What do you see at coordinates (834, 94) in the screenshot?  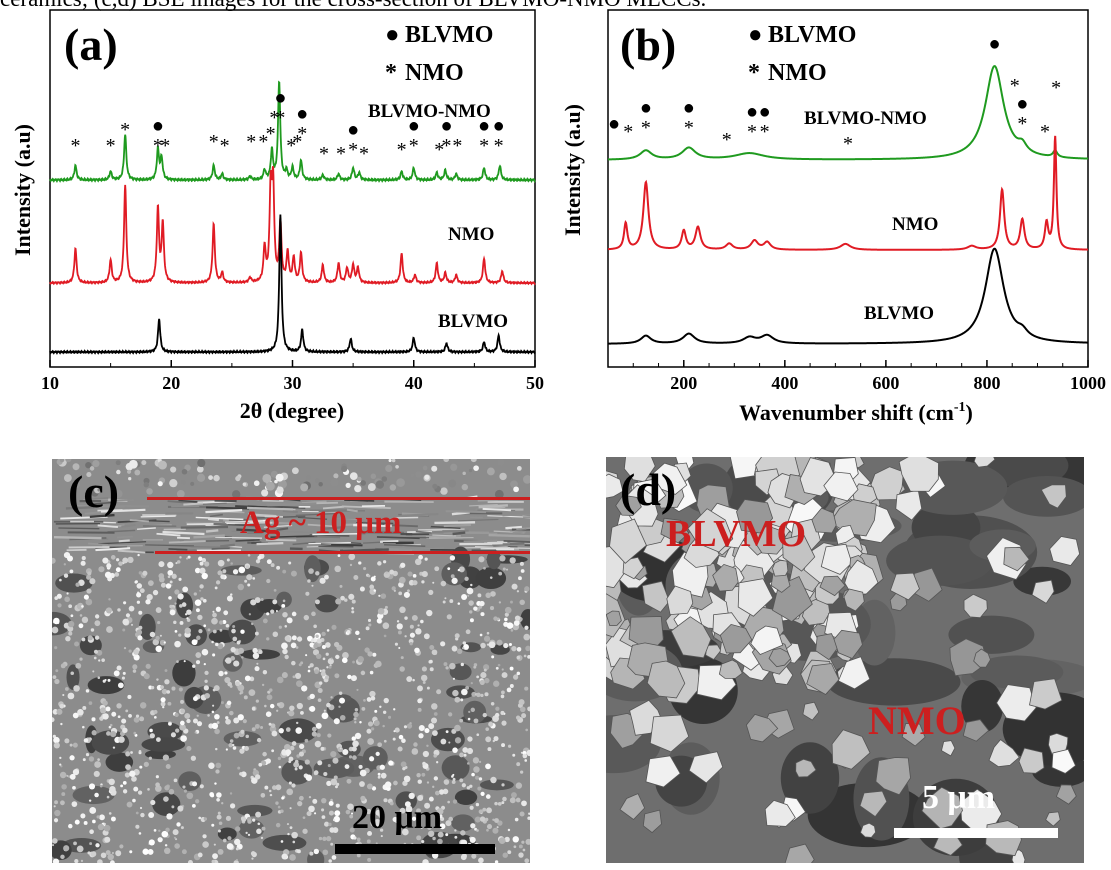 I see `raman-phase-markers: ● * *●*●* *●*●*●**●**` at bounding box center [834, 94].